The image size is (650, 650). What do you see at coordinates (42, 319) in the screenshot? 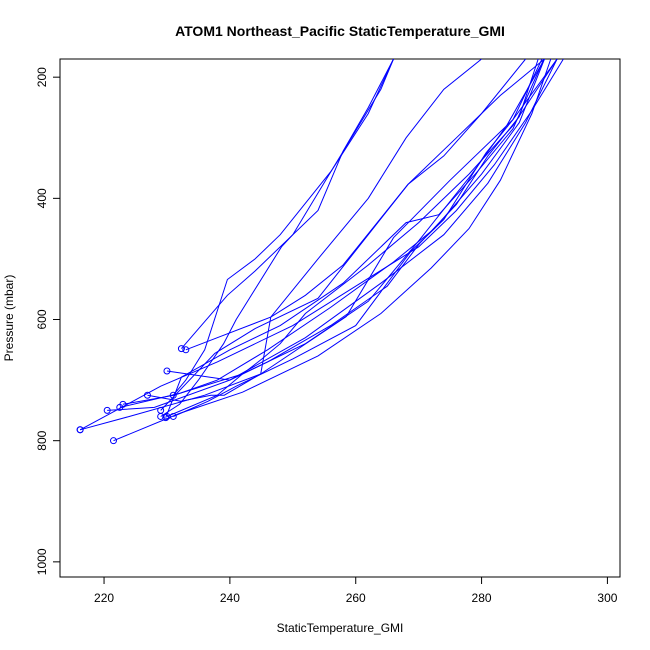
I see `y-tick-label: 600` at bounding box center [42, 319].